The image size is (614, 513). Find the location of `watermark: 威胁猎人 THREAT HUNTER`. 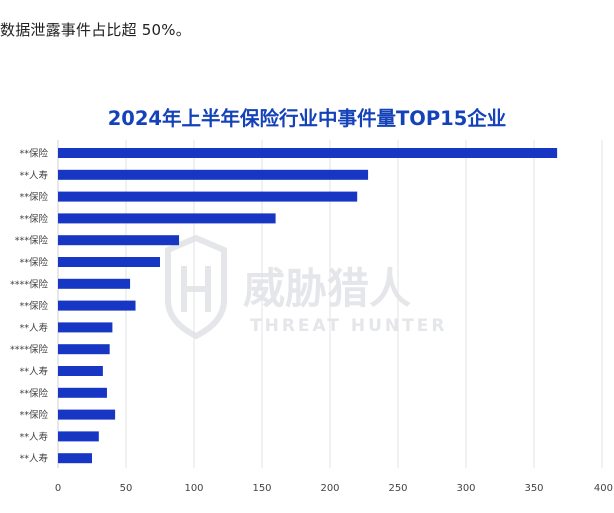

watermark: 威胁猎人 THREAT HUNTER is located at coordinates (306, 287).